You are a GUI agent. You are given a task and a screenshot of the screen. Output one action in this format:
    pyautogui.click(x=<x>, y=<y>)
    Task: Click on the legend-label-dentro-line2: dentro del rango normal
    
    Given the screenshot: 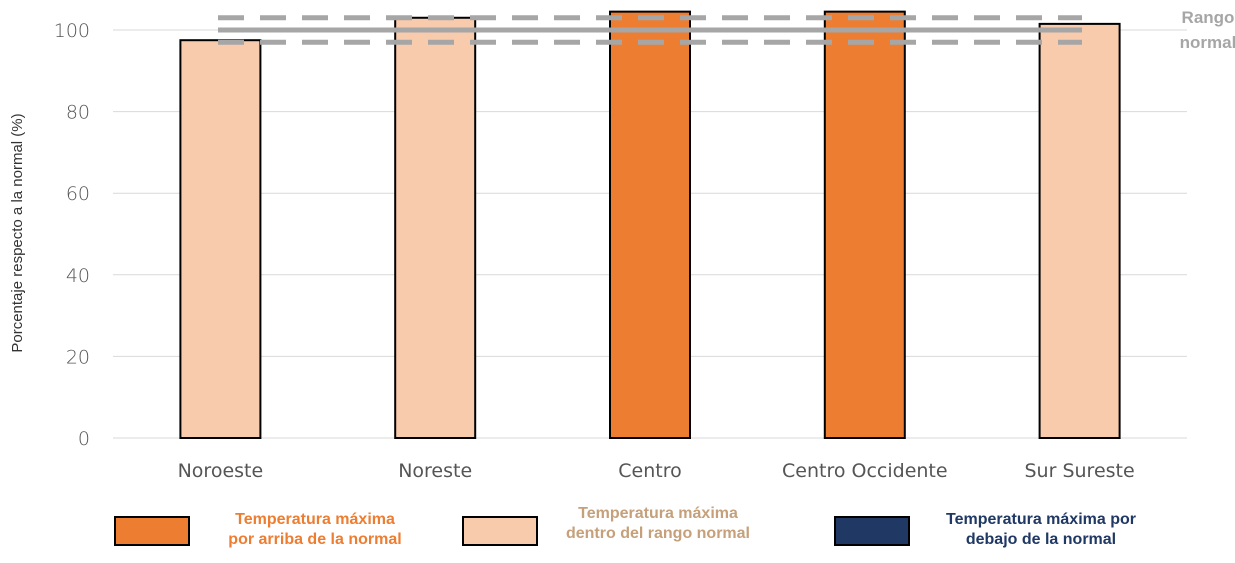 What is the action you would take?
    pyautogui.click(x=657, y=533)
    